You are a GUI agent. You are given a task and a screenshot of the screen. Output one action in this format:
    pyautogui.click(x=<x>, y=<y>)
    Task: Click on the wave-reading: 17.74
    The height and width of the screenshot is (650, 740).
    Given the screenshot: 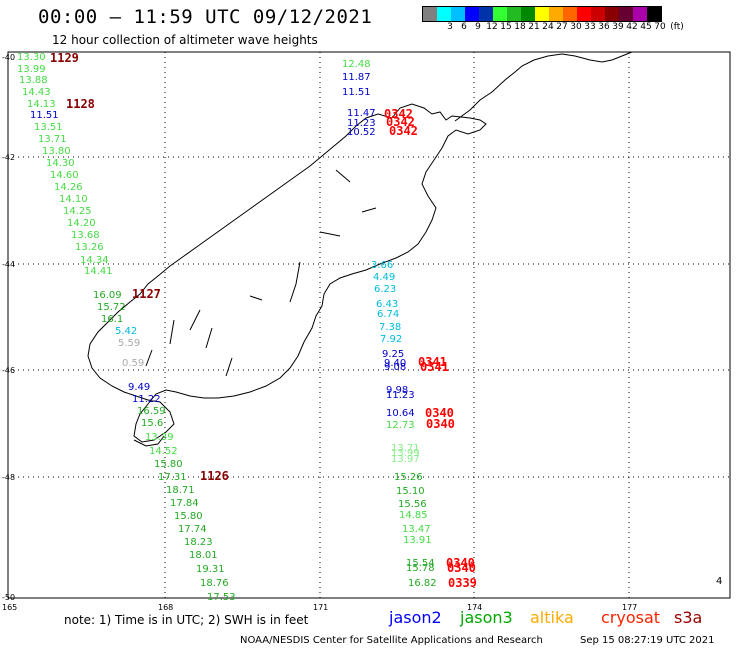 What is the action you would take?
    pyautogui.click(x=192, y=529)
    